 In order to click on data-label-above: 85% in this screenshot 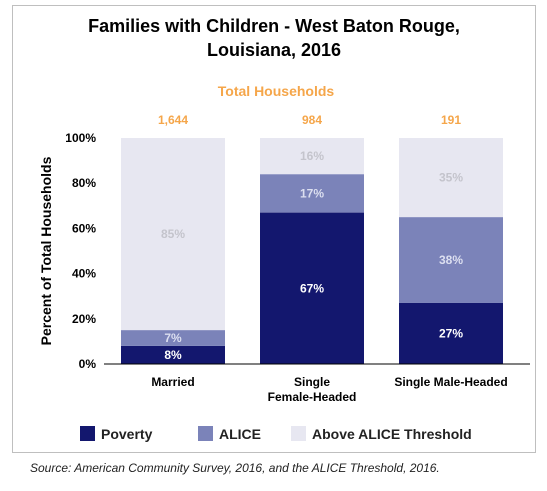, I will do `click(173, 234)`.